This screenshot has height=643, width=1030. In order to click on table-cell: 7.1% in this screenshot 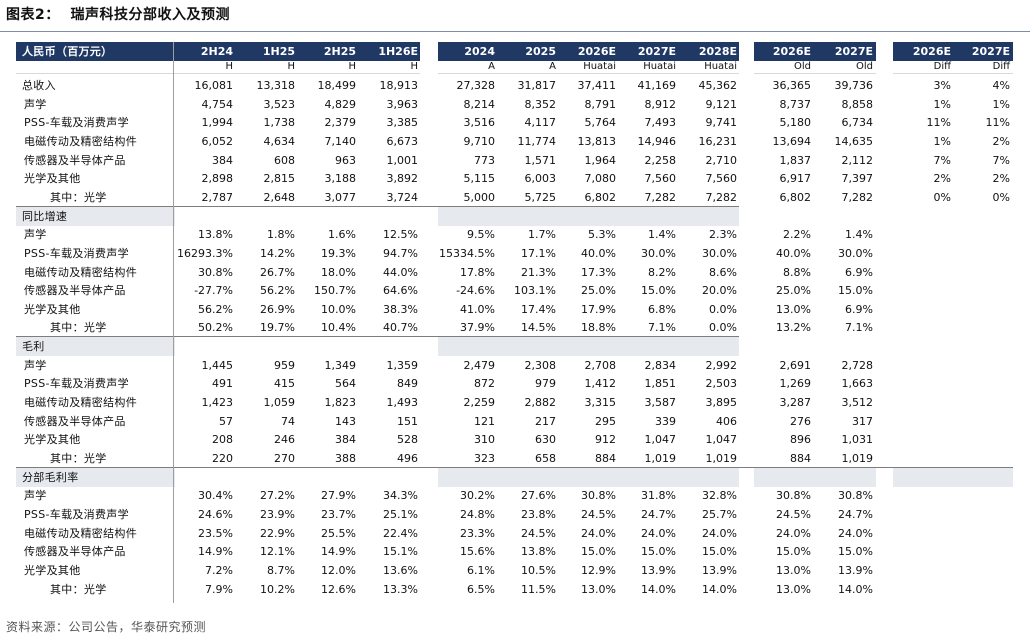, I will do `click(662, 328)`.